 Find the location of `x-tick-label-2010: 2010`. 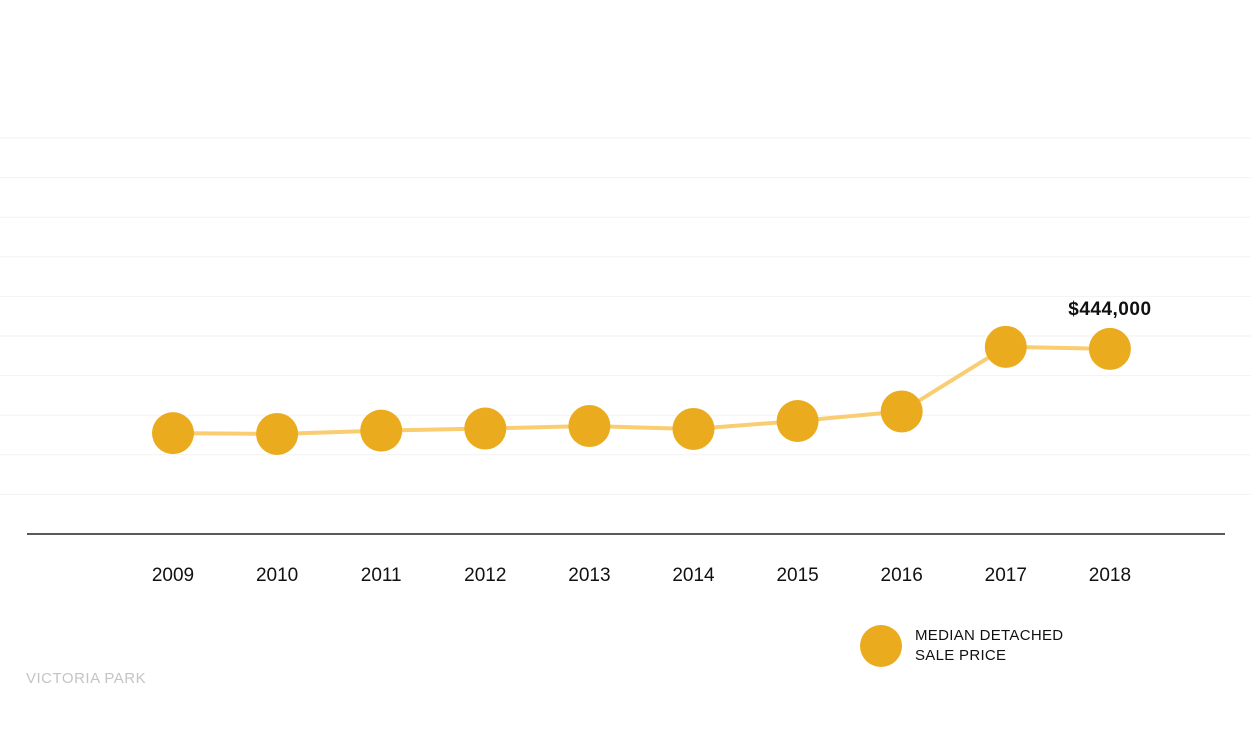

x-tick-label-2010: 2010 is located at coordinates (277, 575).